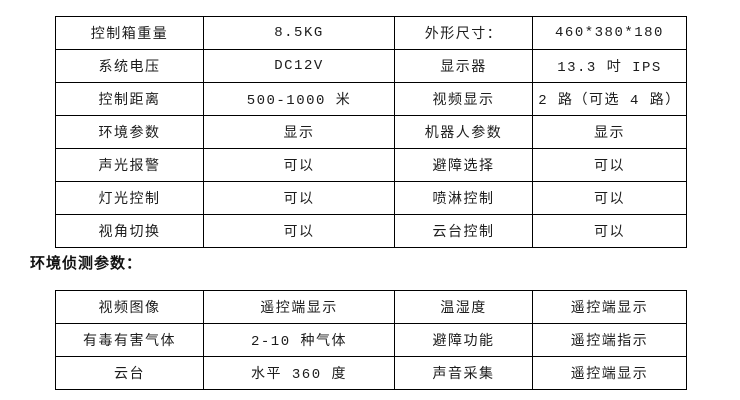 The image size is (740, 400). Describe the element at coordinates (129, 66) in the screenshot. I see `spec-label: 系统电压` at that location.